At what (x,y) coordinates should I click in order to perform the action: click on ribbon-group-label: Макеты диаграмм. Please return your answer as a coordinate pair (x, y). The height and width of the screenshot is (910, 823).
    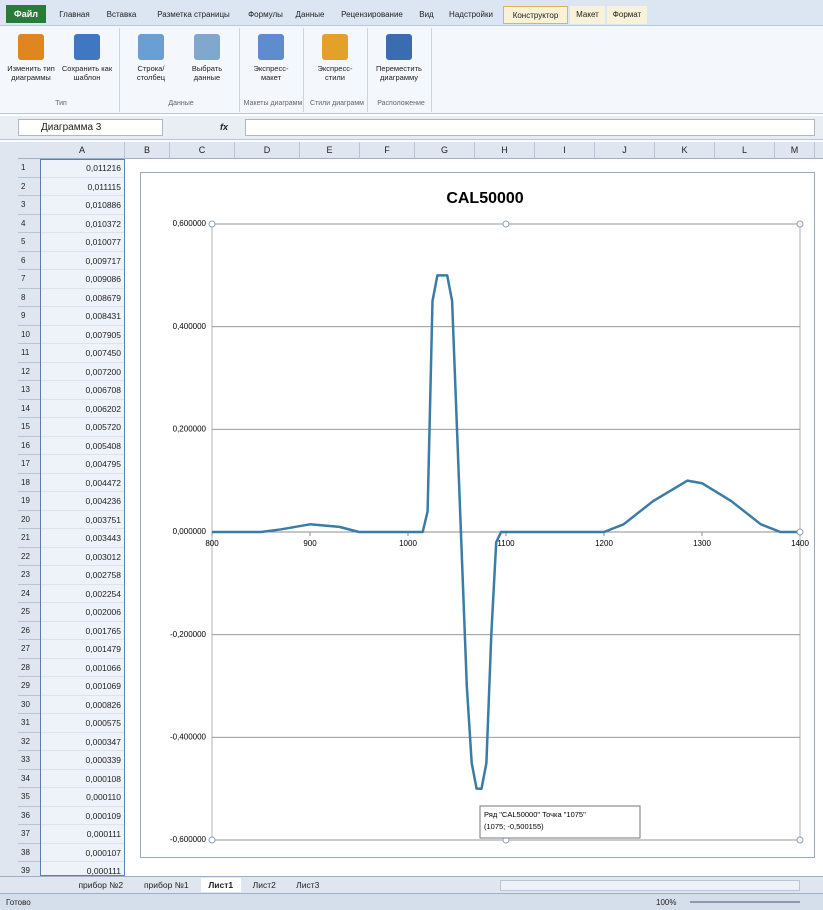
    Looking at the image, I should click on (273, 103).